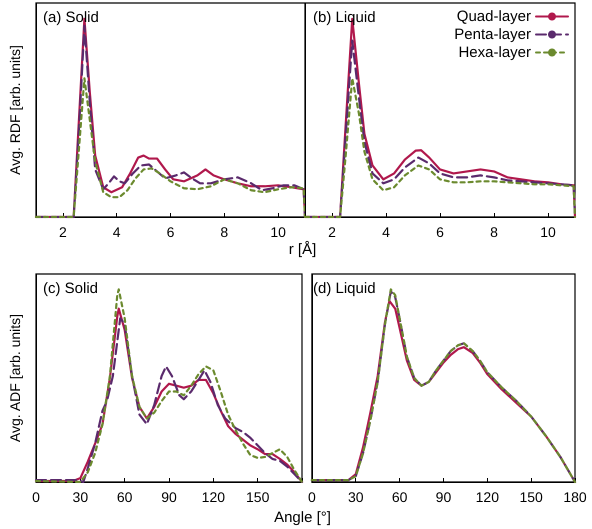 The height and width of the screenshot is (529, 592). Describe the element at coordinates (494, 16) in the screenshot. I see `legend-label: Quad-layer` at that location.